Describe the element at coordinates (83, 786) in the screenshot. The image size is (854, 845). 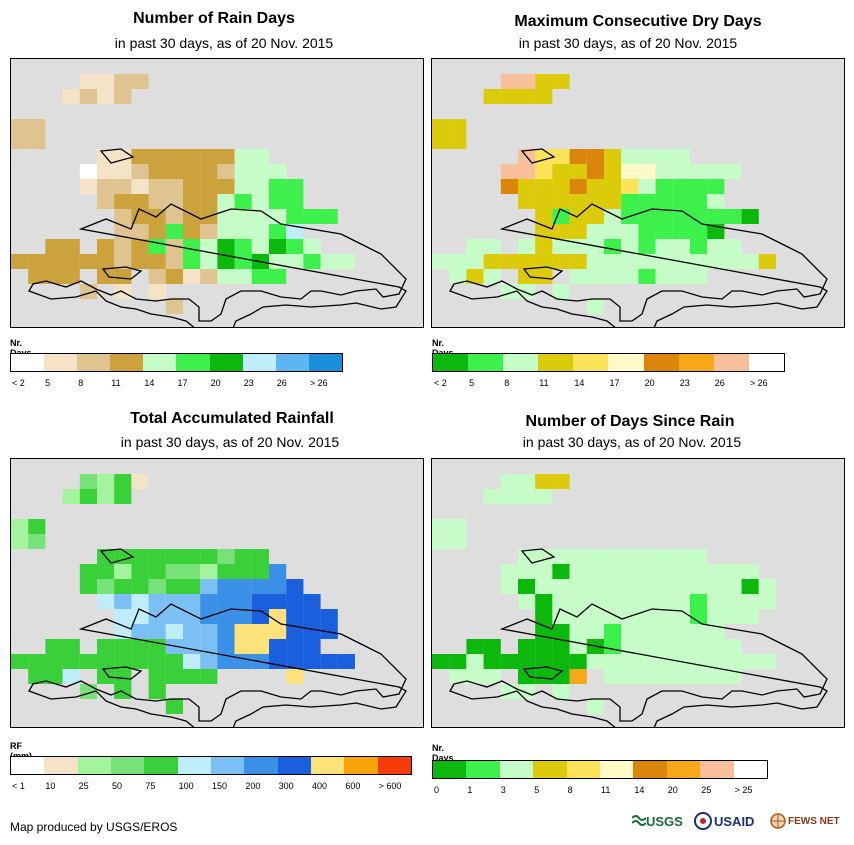
I see `legend-label: 25` at that location.